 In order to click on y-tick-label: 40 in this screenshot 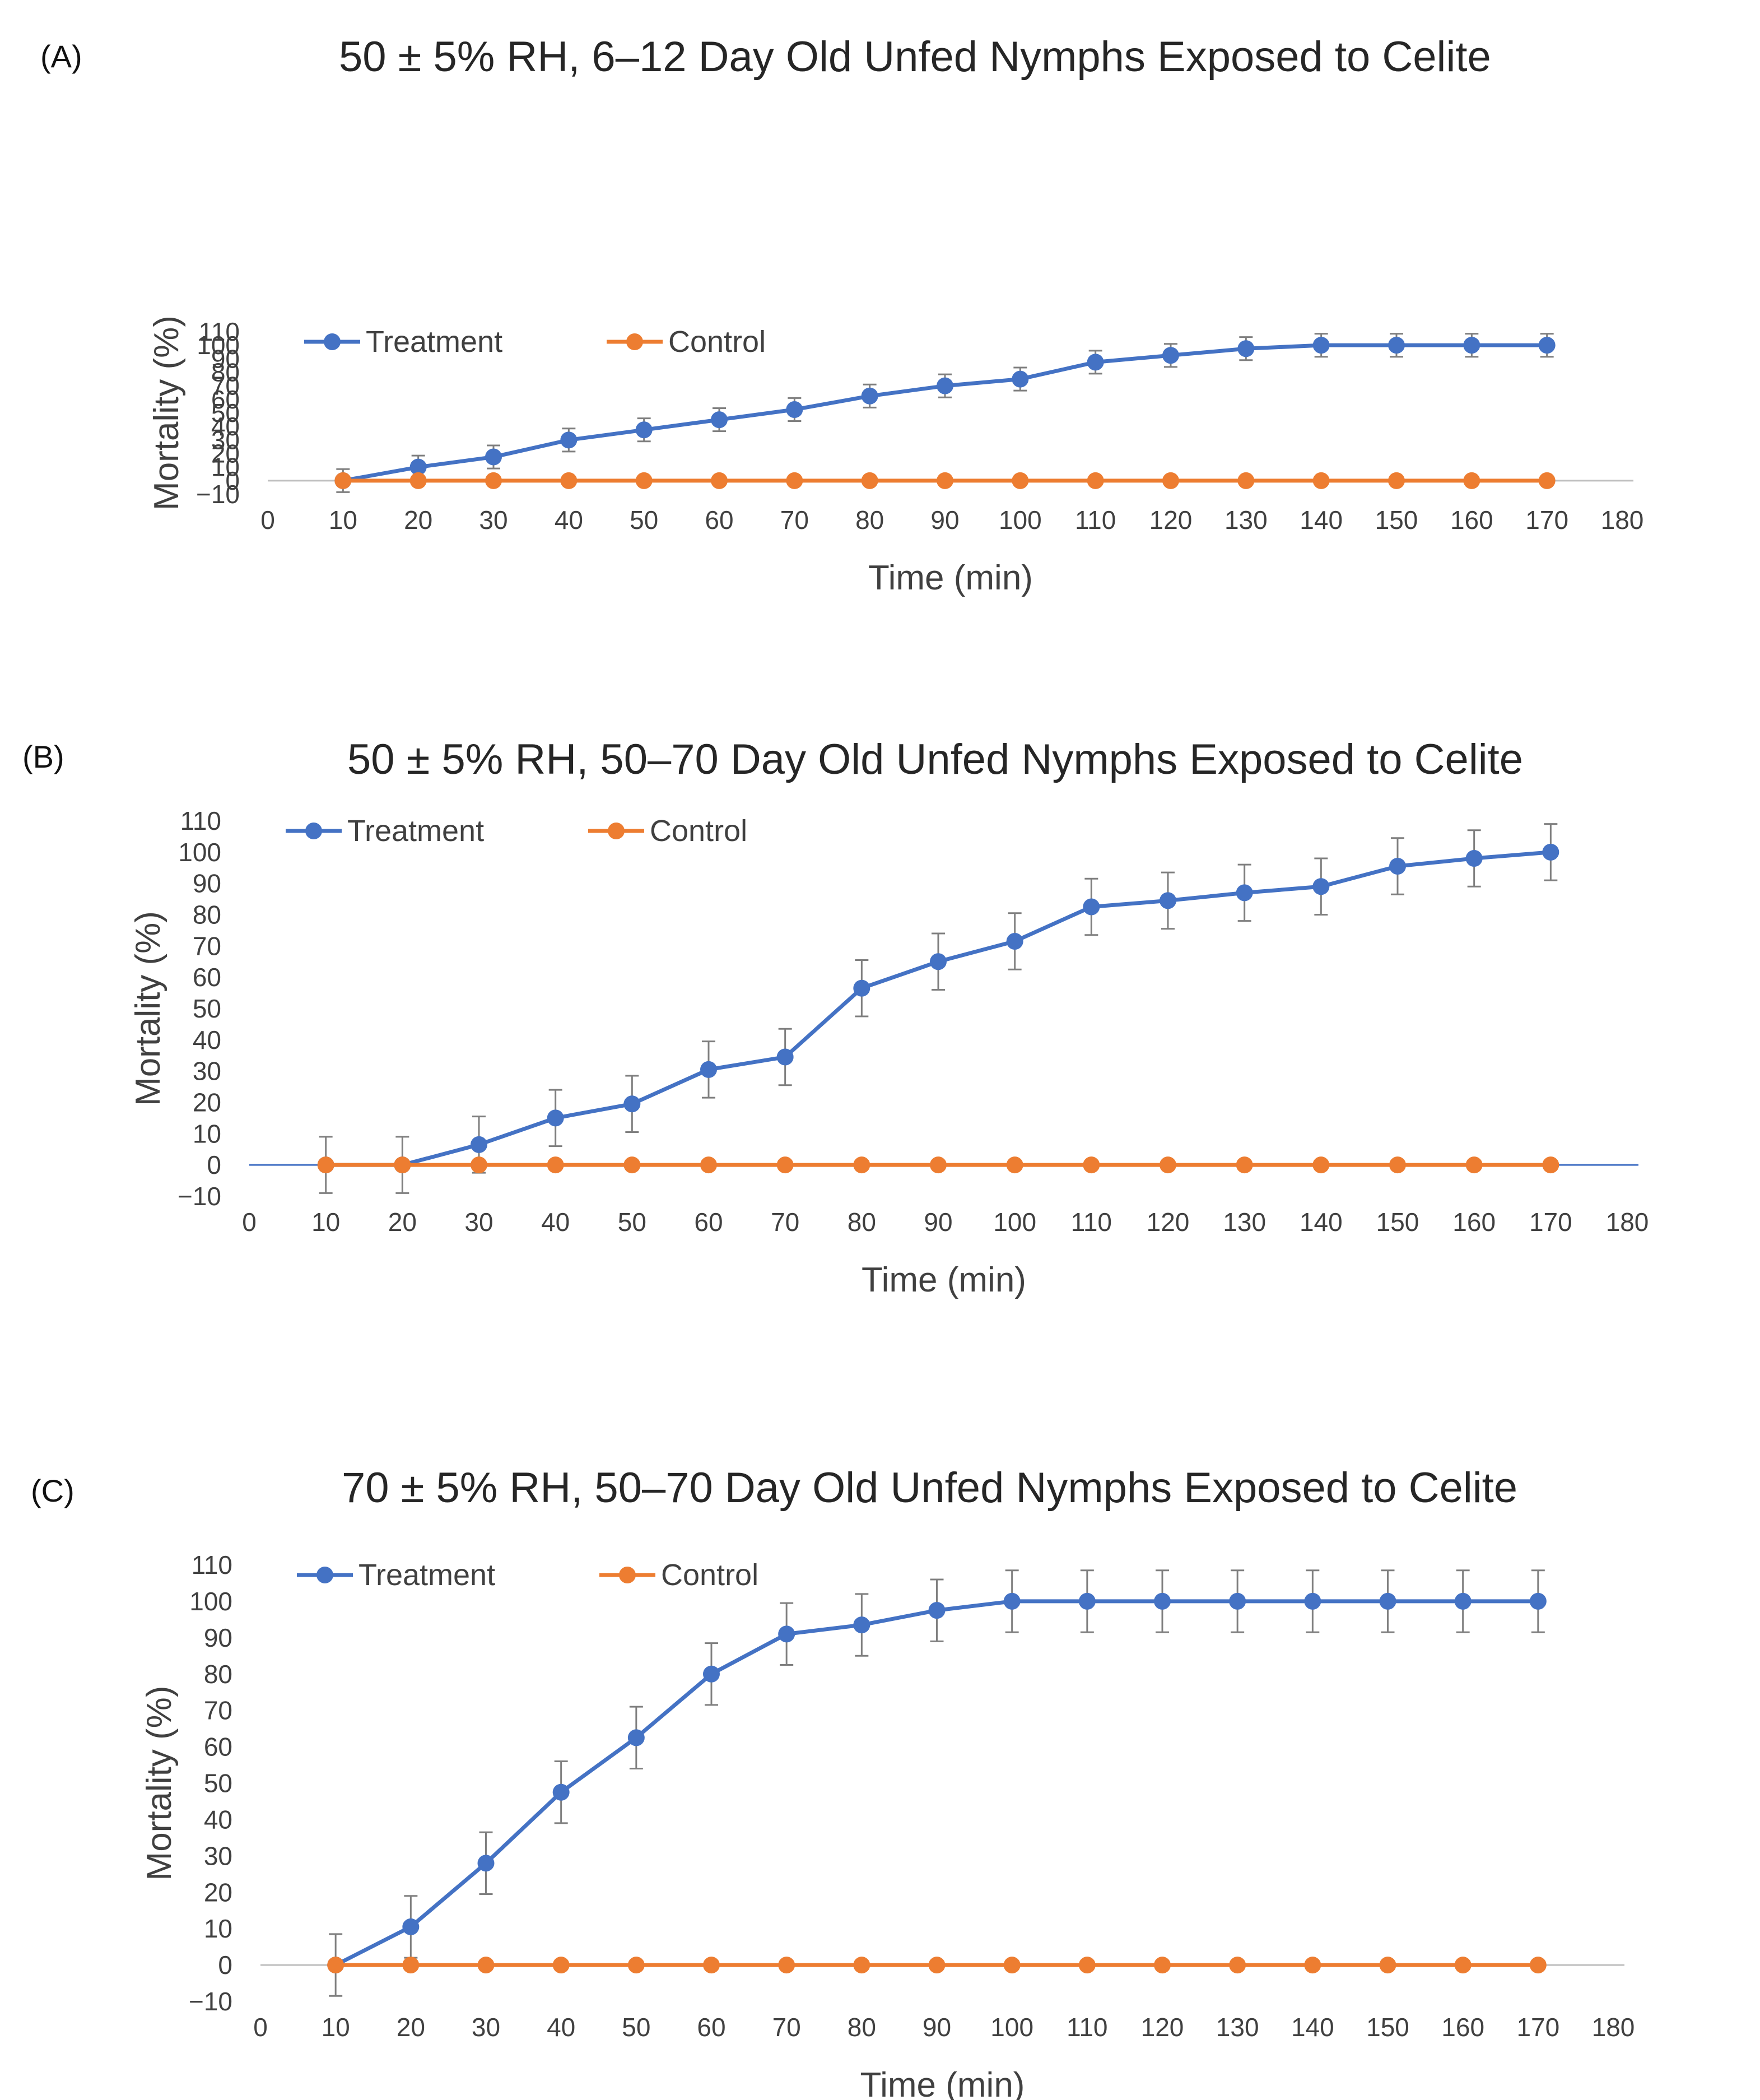, I will do `click(207, 1039)`.